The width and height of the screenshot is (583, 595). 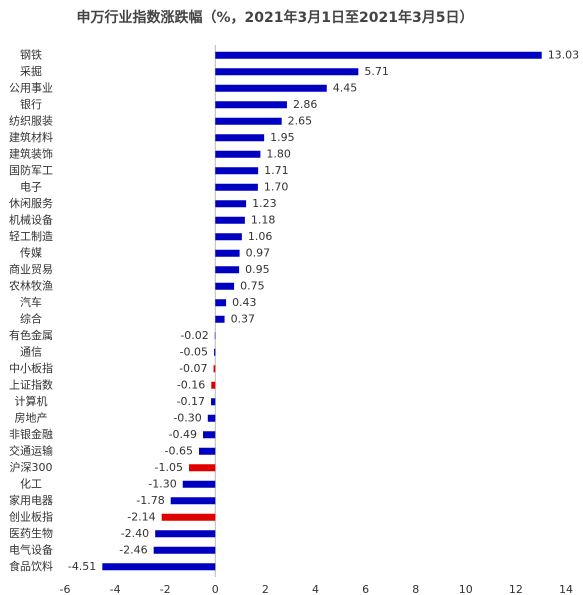 I want to click on value-label: -0.02, so click(x=194, y=335).